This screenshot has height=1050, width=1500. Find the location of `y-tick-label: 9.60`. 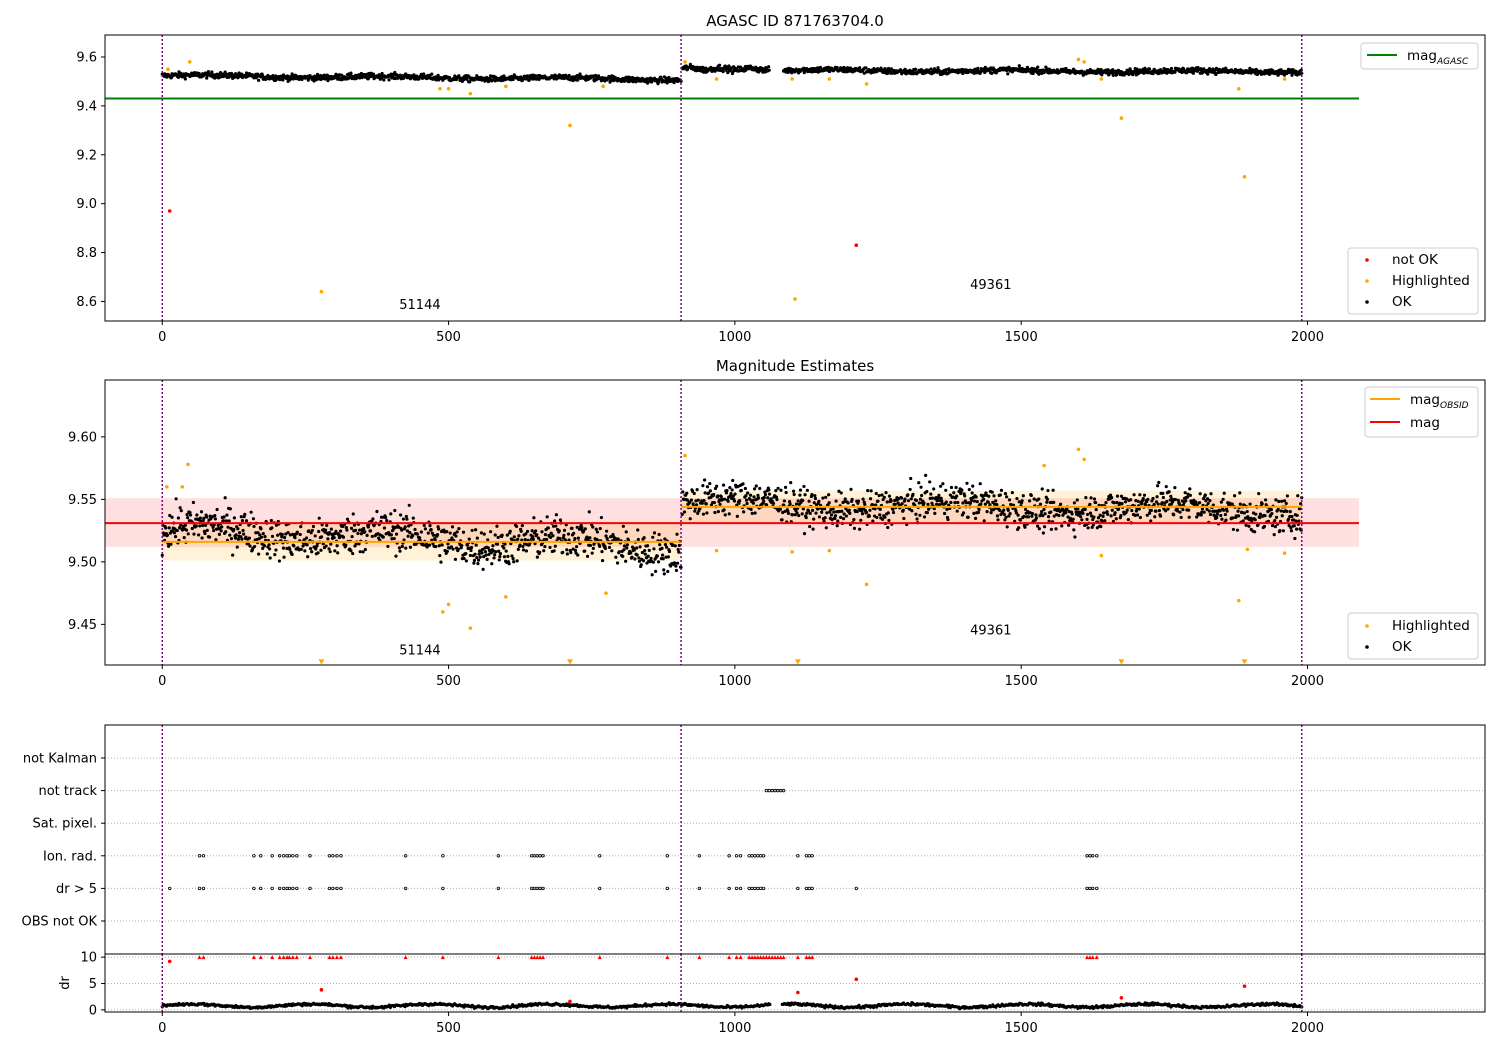

y-tick-label: 9.60 is located at coordinates (82, 437).